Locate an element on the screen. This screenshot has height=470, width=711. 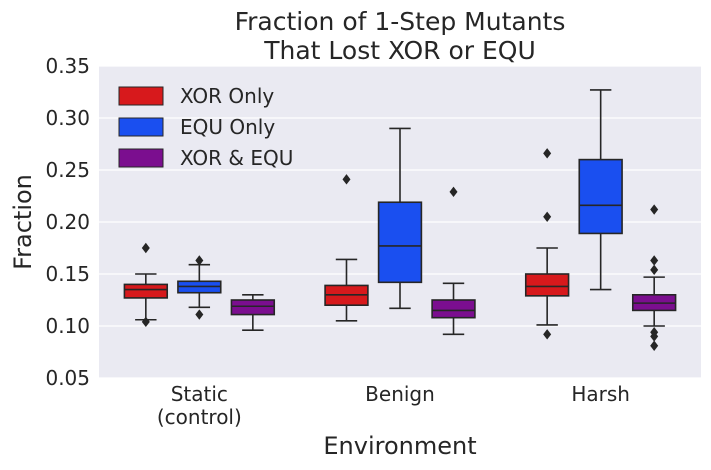
legend-label: XOR Only is located at coordinates (227, 96).